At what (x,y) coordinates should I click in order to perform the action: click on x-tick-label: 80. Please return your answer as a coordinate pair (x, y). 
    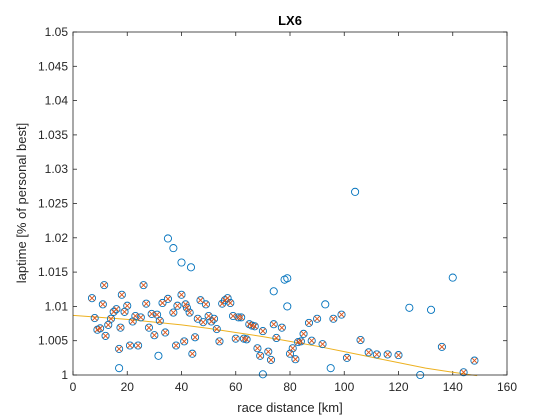
    Looking at the image, I should click on (290, 387).